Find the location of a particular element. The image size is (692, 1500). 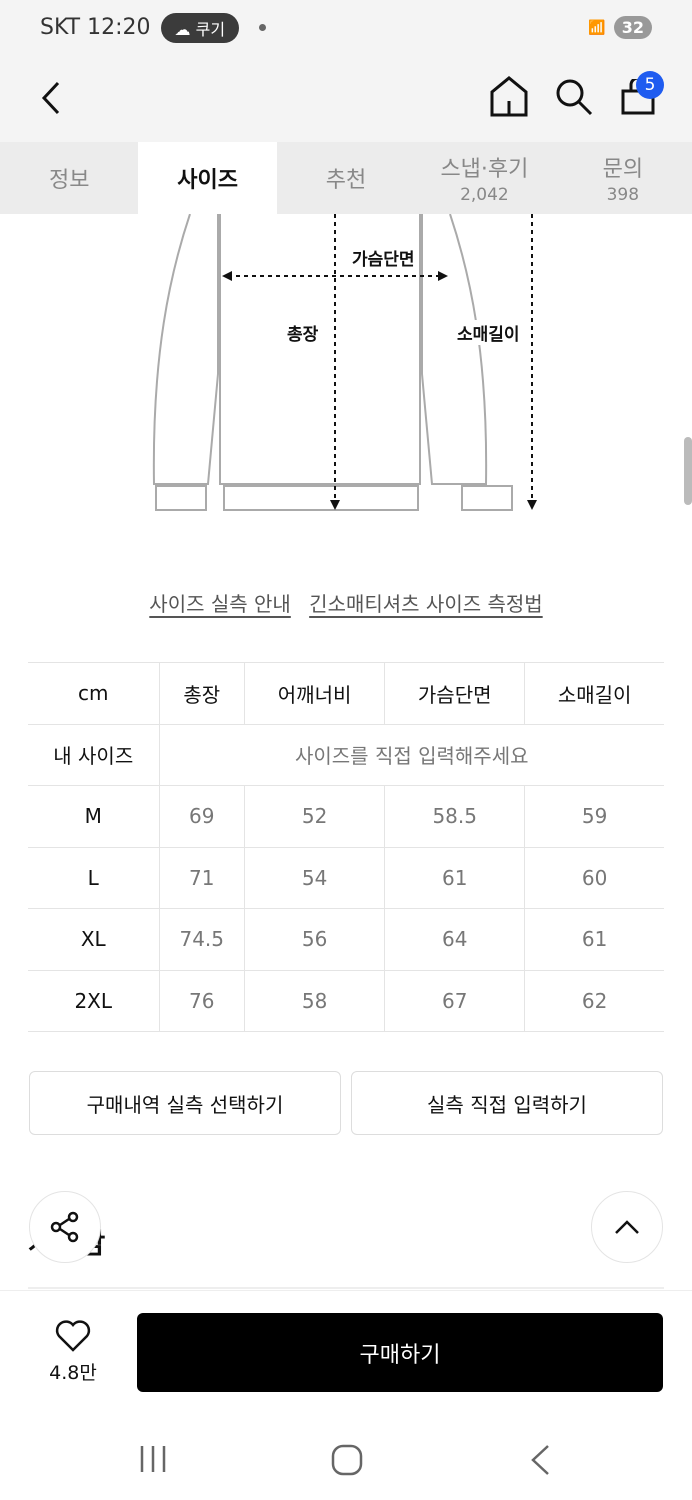

tab-label: 추천 is located at coordinates (346, 180).